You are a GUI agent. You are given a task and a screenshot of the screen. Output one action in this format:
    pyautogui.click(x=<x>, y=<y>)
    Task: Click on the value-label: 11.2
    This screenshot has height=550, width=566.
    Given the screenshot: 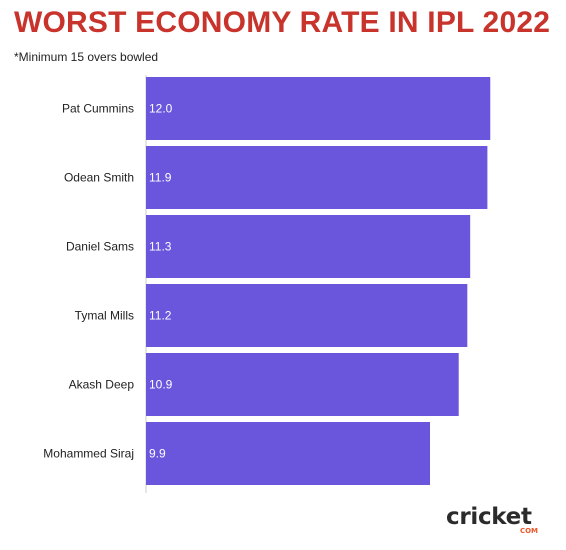 What is the action you would take?
    pyautogui.click(x=160, y=316)
    